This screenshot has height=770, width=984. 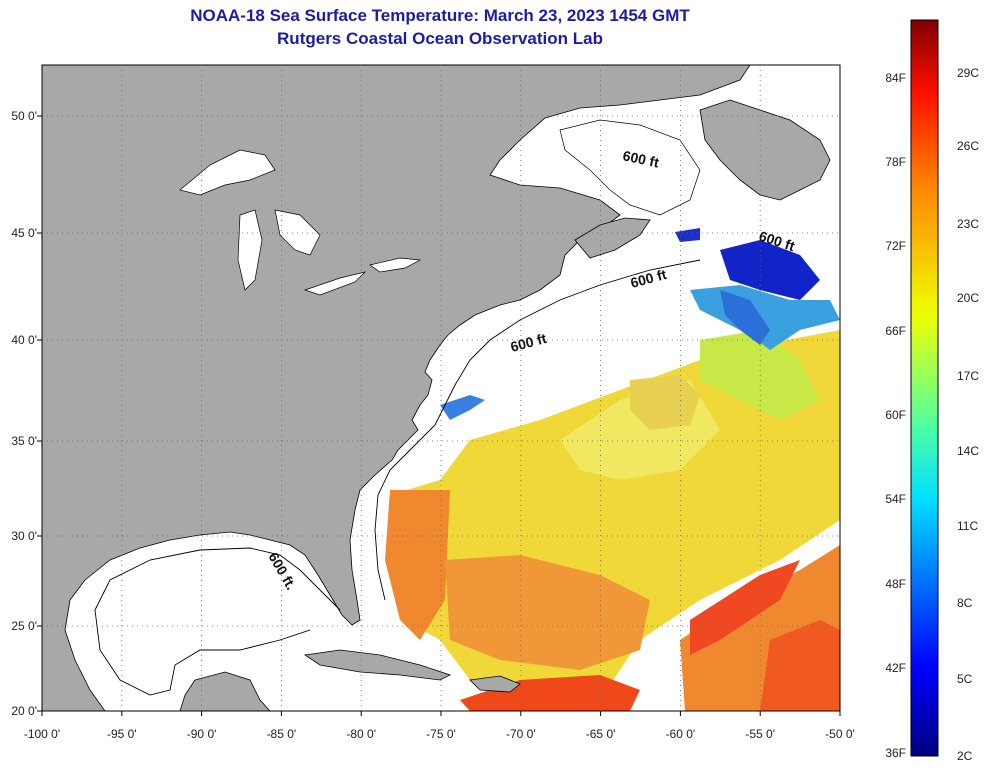 What do you see at coordinates (297, 232) in the screenshot?
I see `lake-huron` at bounding box center [297, 232].